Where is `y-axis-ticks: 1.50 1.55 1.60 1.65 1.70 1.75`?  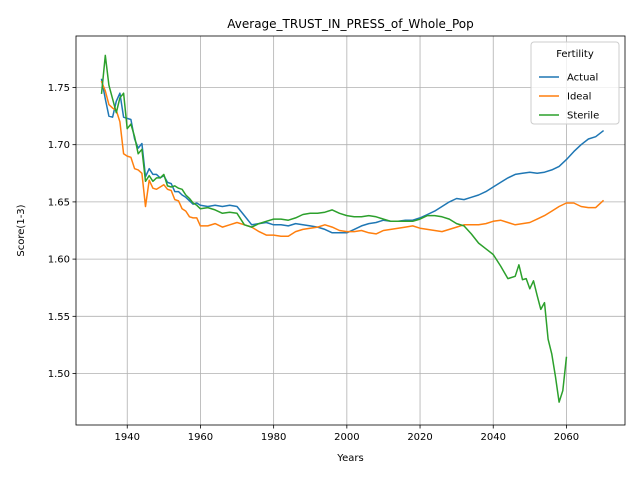 y-axis-ticks: 1.50 1.55 1.60 1.65 1.70 1.75 is located at coordinates (62, 231).